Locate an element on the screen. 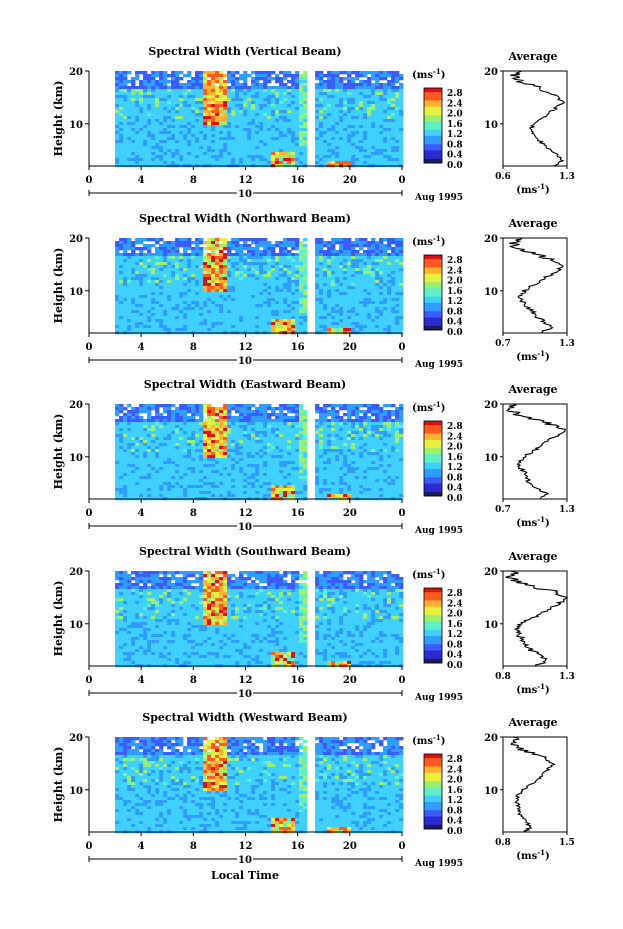  colorbar-tick-label: 1.2 is located at coordinates (455, 135).